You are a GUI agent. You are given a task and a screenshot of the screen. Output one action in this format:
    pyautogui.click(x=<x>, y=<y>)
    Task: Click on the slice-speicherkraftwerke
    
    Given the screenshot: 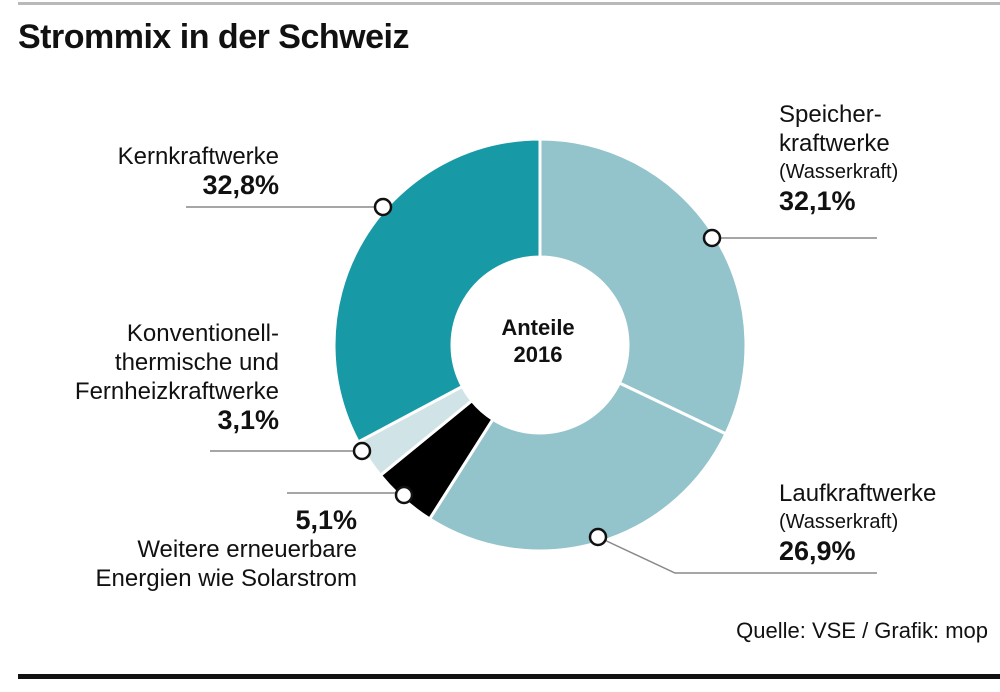 What is the action you would take?
    pyautogui.click(x=643, y=286)
    